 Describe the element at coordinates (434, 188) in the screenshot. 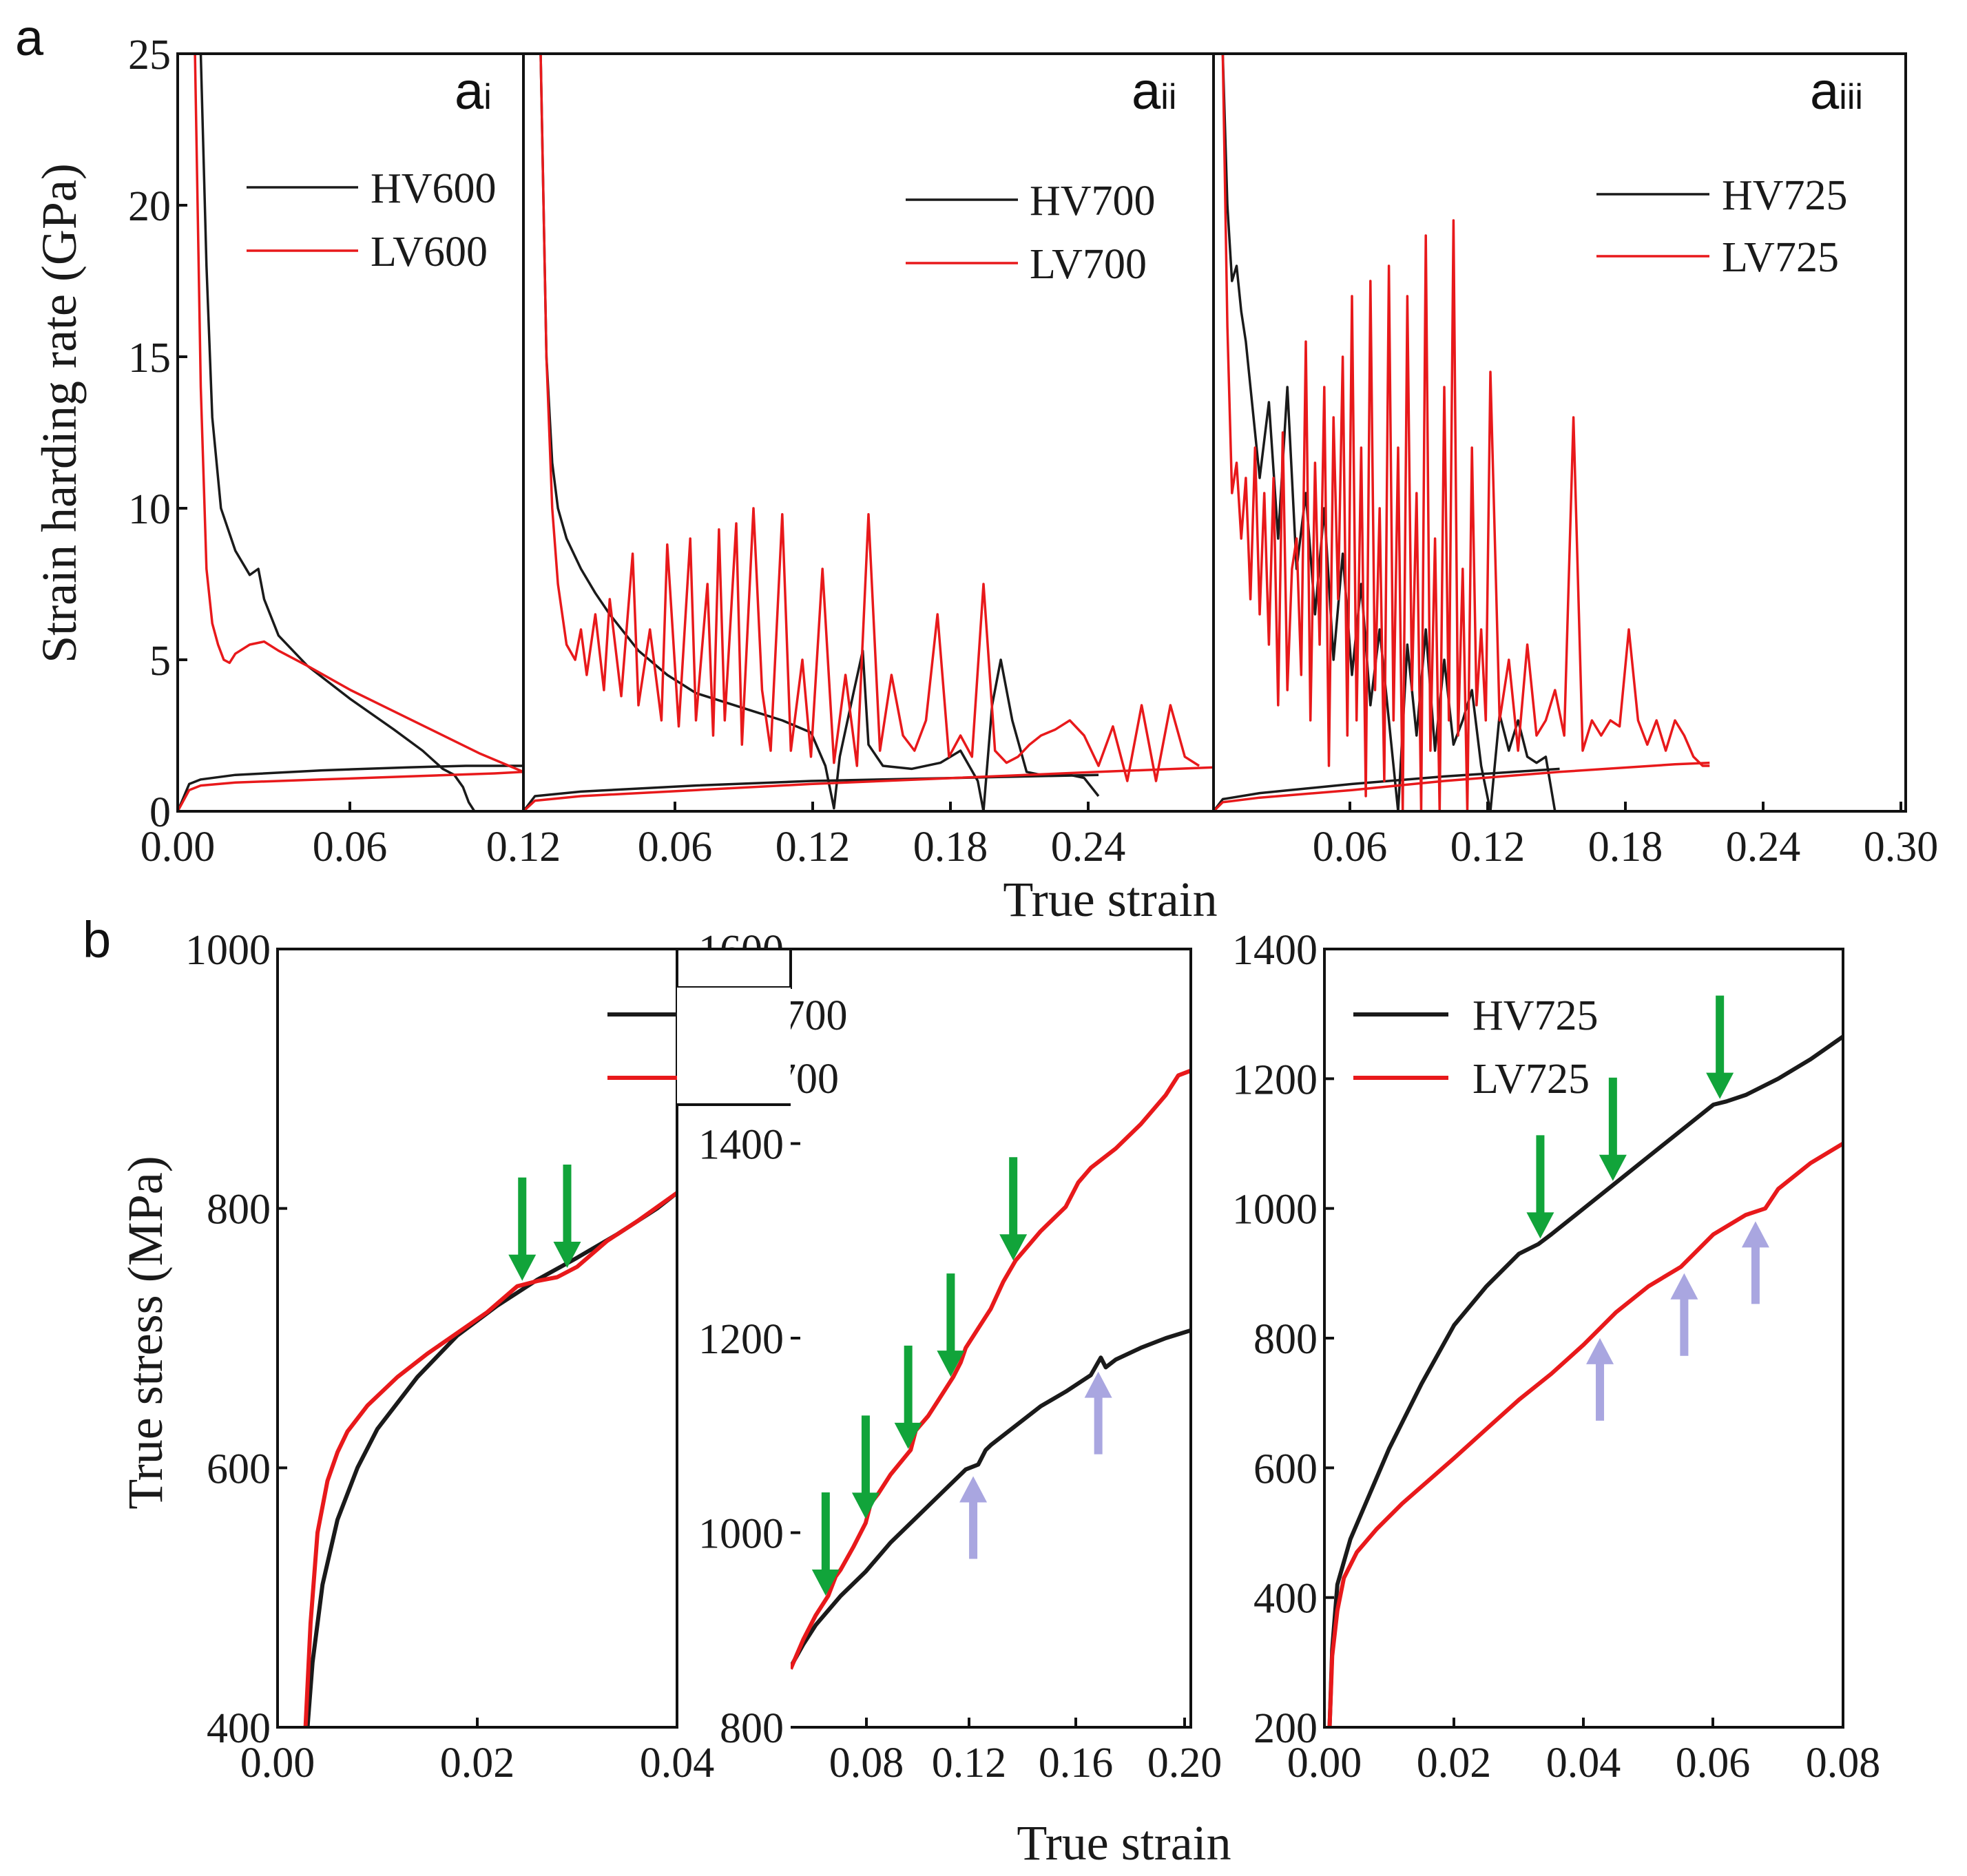

I see `legend-label: HV600` at that location.